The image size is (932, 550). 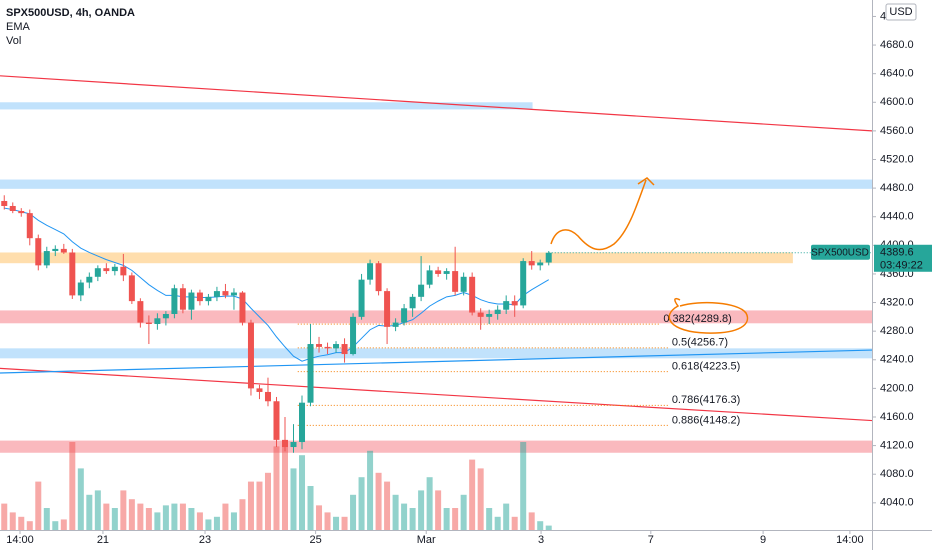 I want to click on y-tick-label: 4120.0, so click(x=897, y=446).